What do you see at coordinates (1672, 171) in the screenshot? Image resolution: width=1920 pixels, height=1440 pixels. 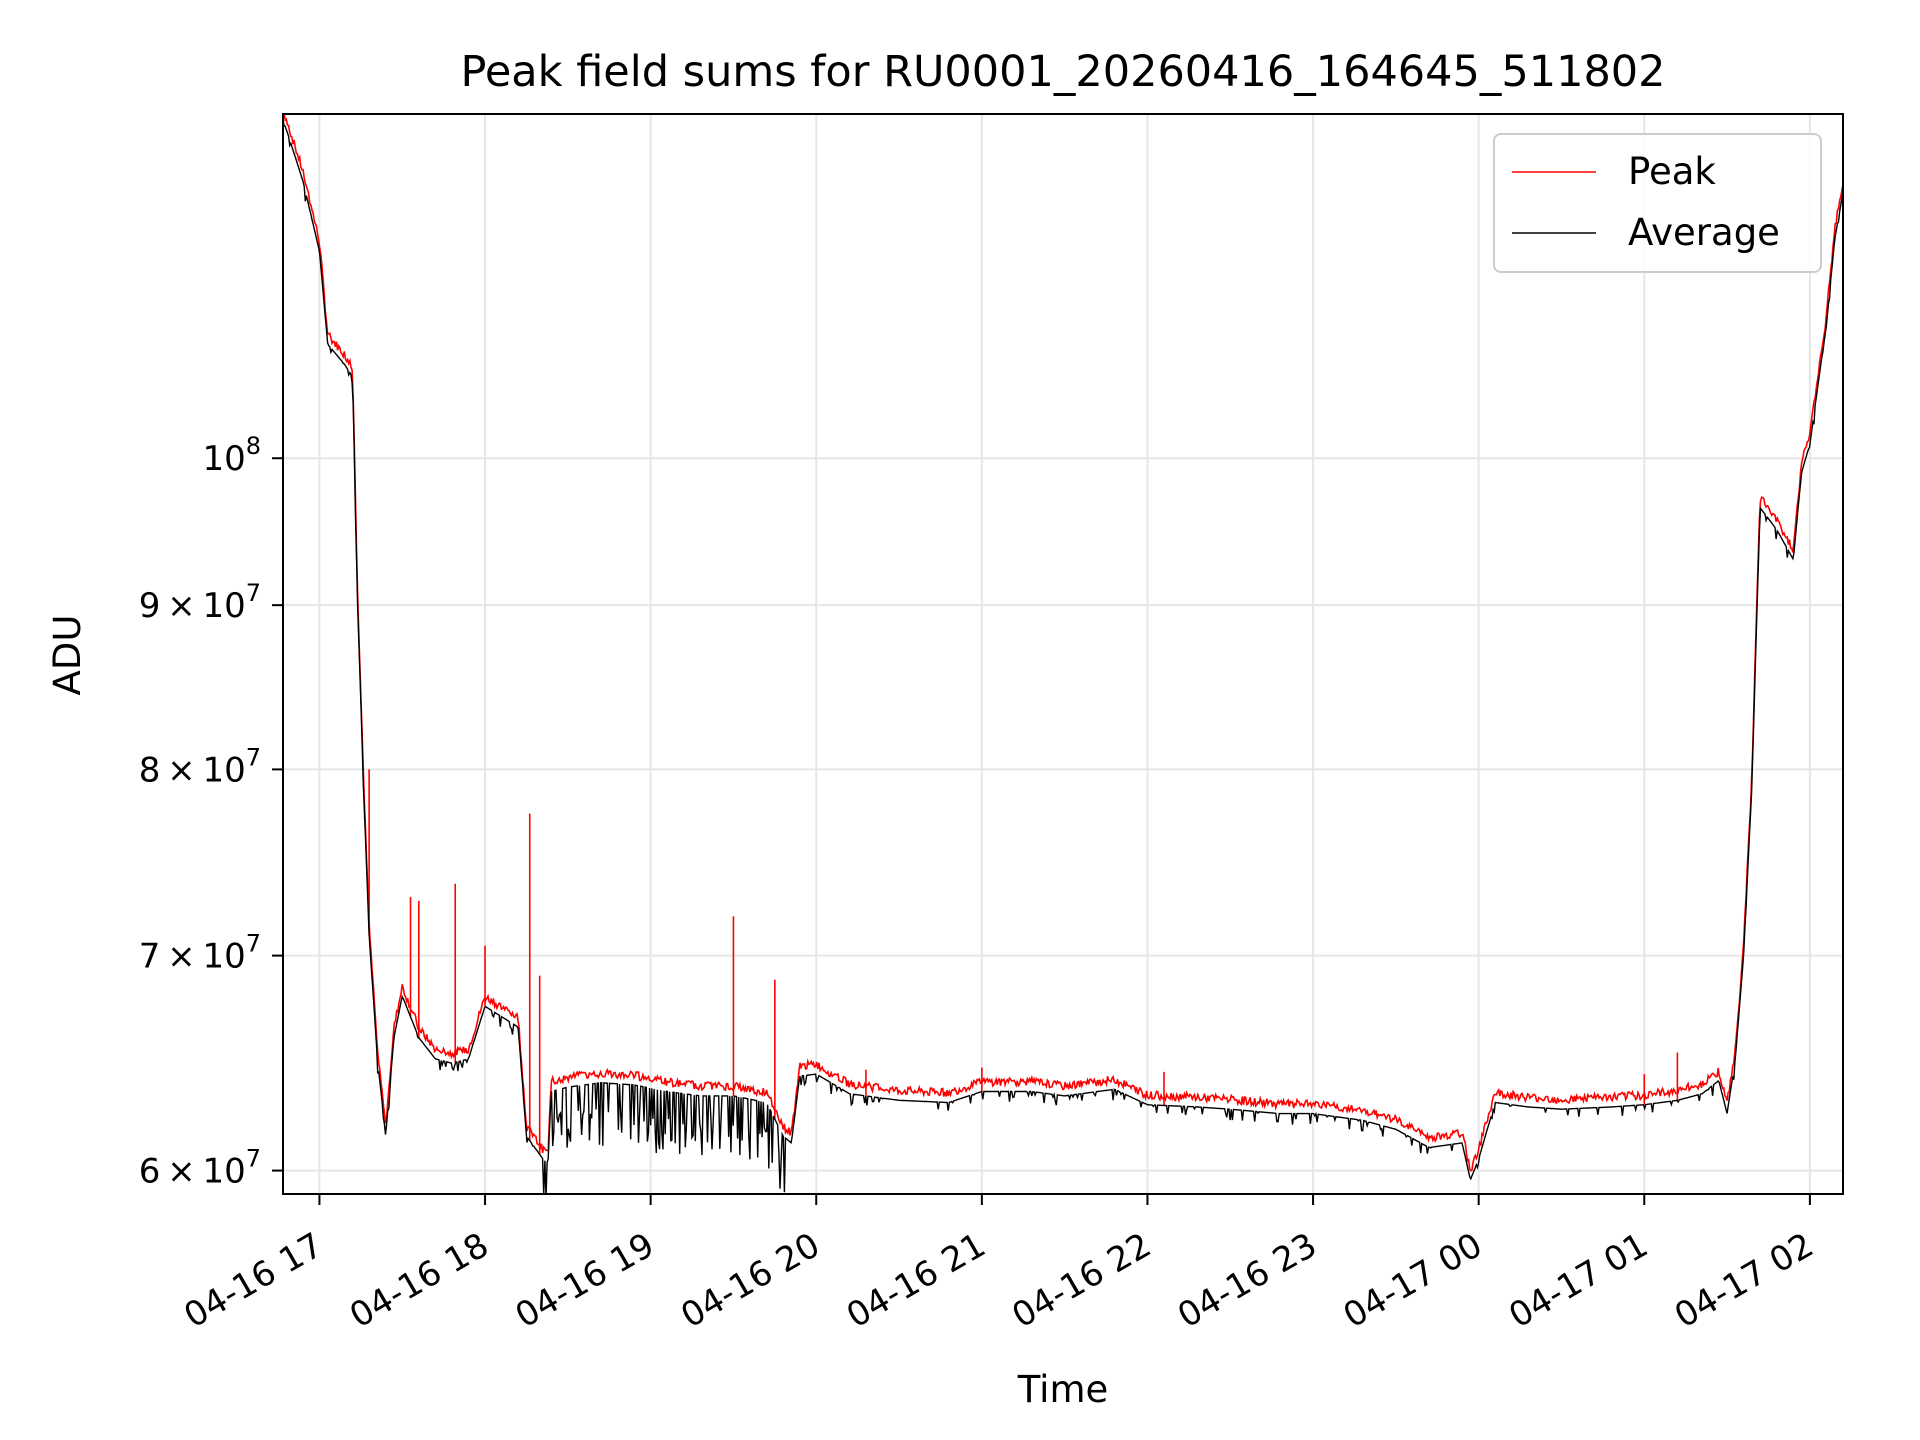 I see `legend-label-peak: Peak` at bounding box center [1672, 171].